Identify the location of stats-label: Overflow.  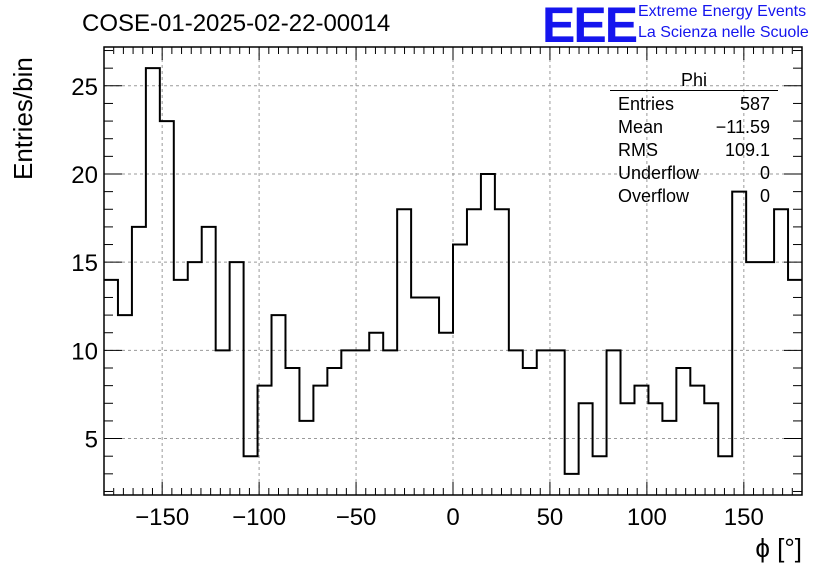
(654, 196).